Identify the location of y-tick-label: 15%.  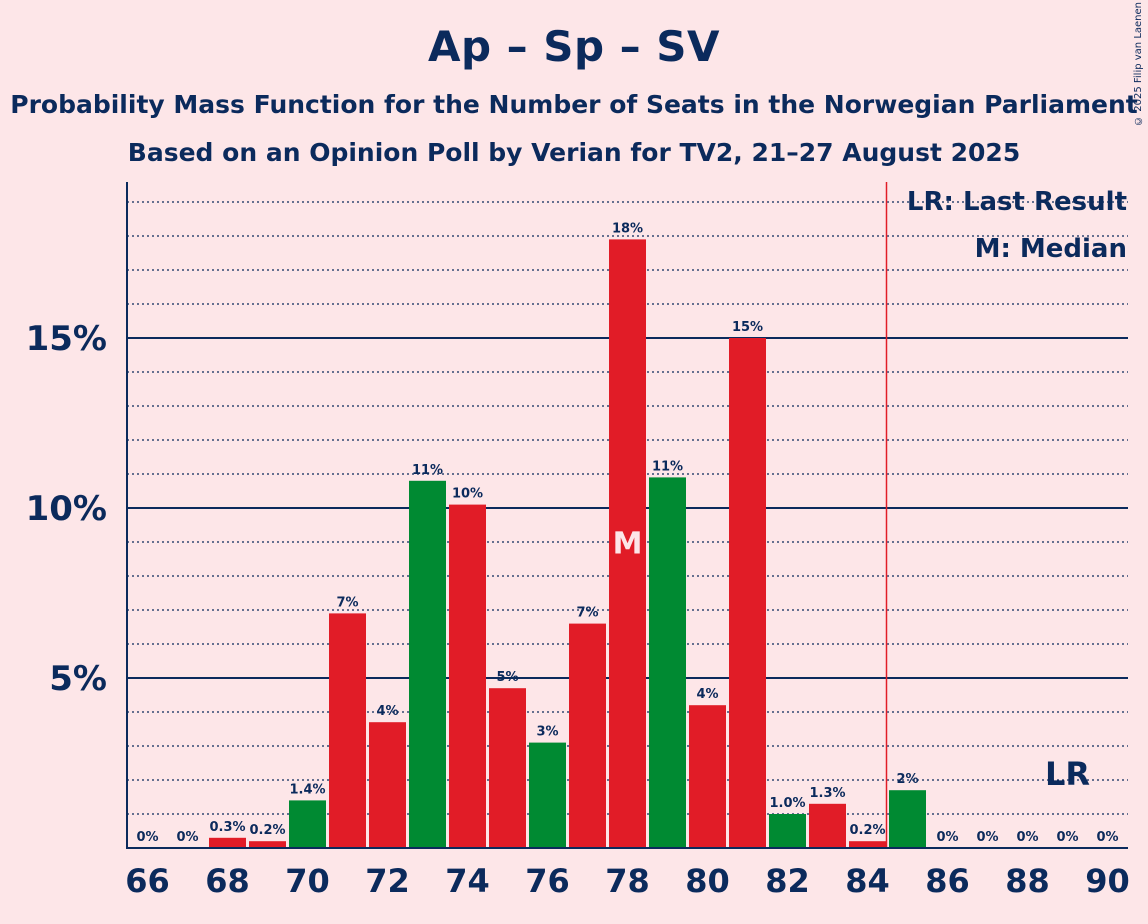
(66, 339).